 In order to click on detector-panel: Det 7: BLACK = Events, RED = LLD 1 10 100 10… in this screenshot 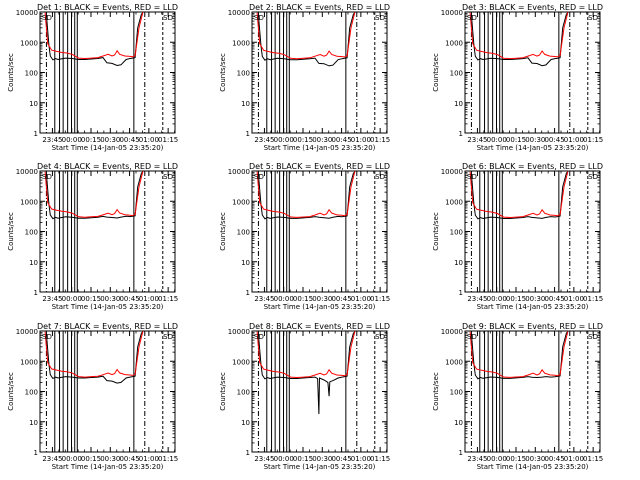, I will do `click(92, 396)`.